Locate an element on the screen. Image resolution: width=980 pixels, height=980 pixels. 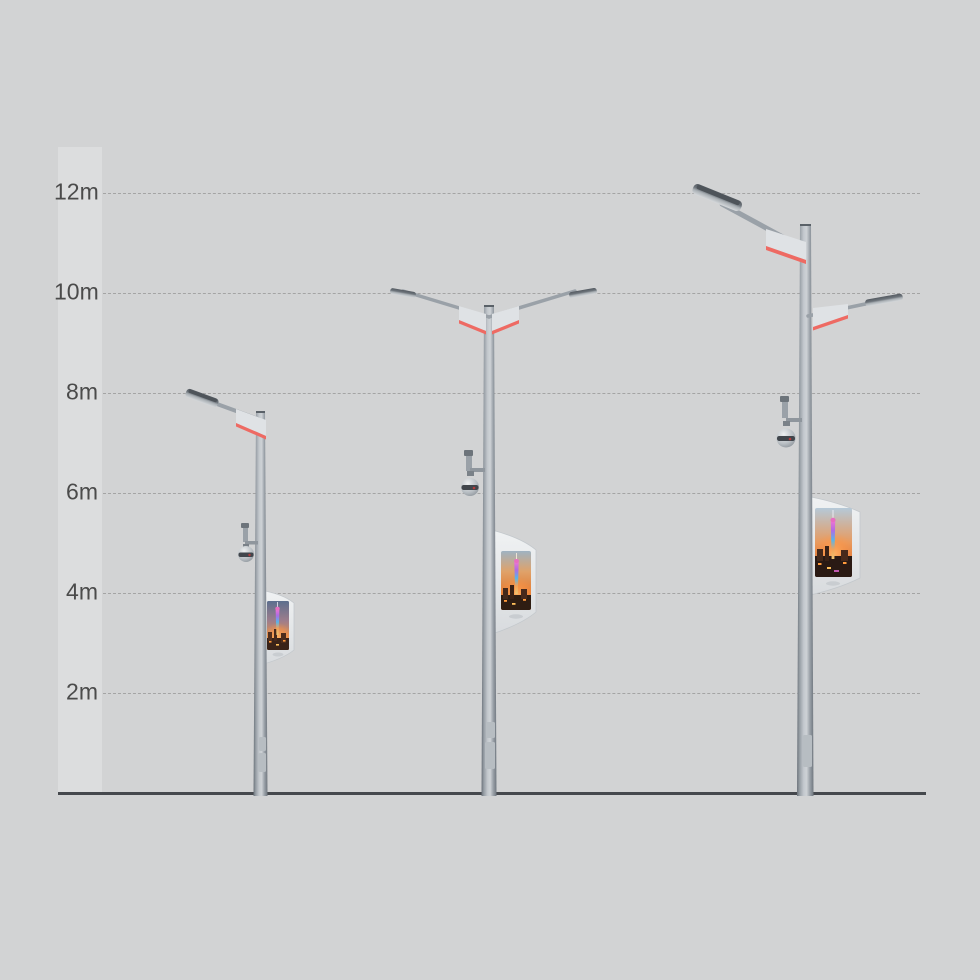
streetlight-pole-medium is located at coordinates (493, 542).